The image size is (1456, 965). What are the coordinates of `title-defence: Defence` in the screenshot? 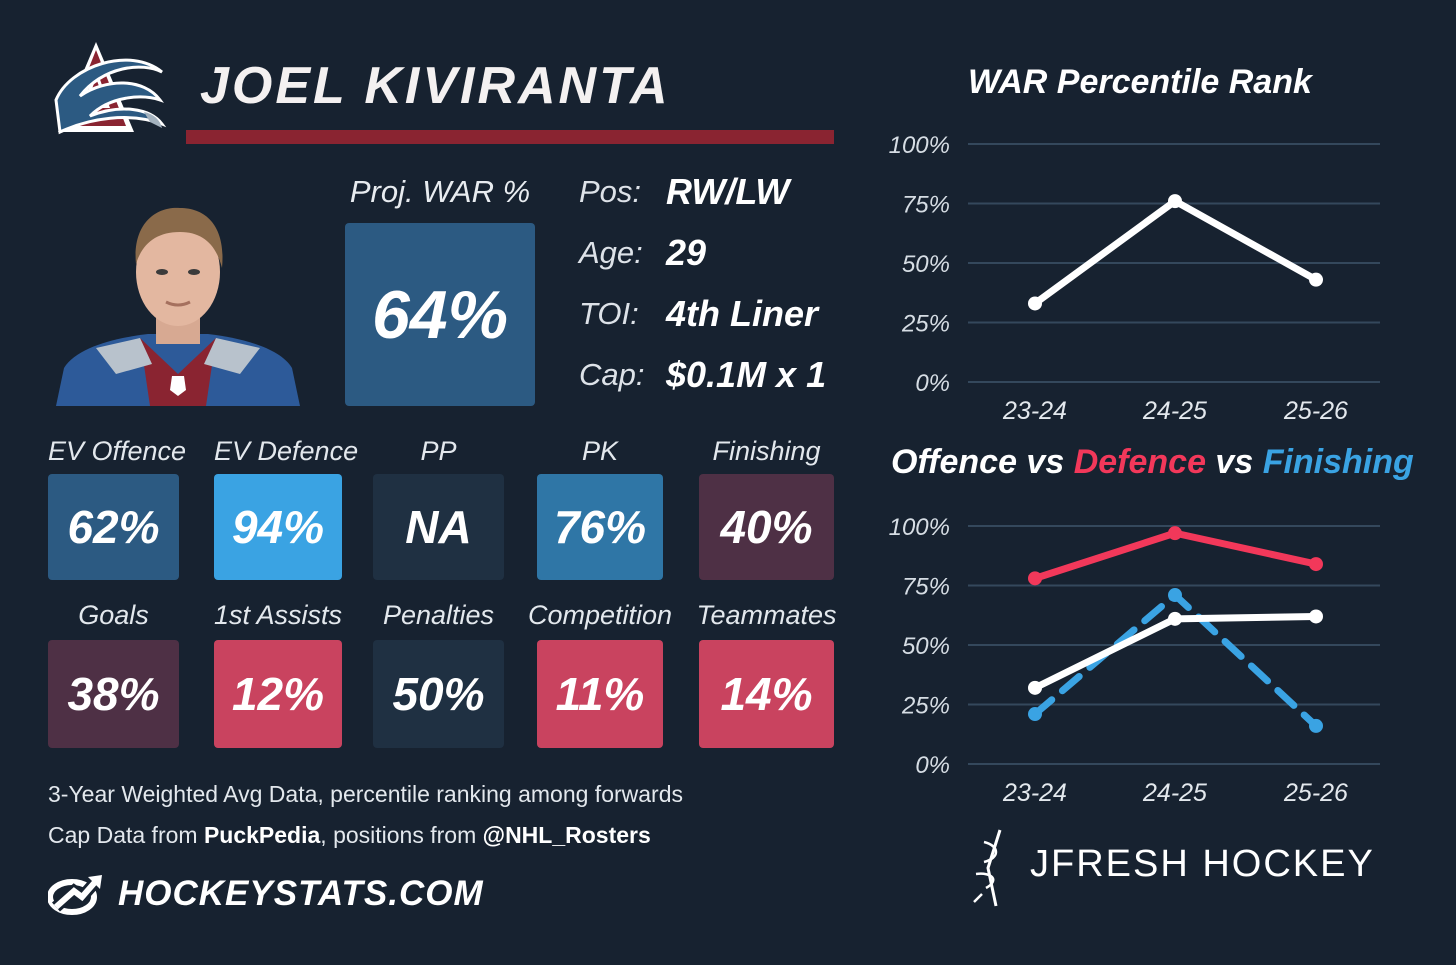 It's located at (1139, 462).